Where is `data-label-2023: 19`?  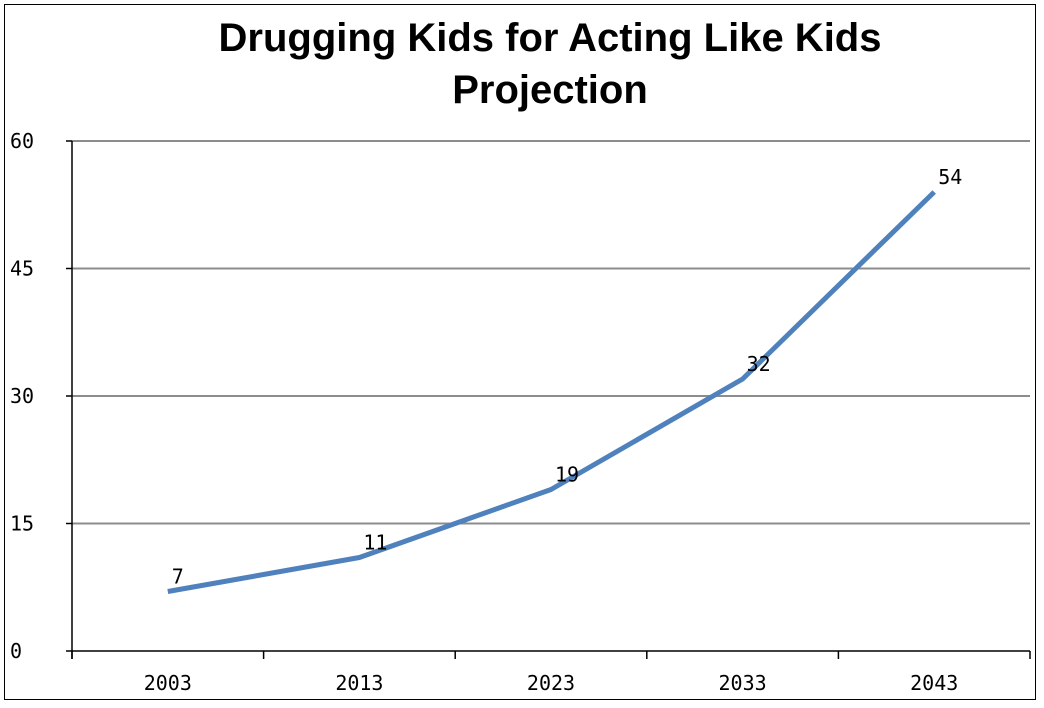
data-label-2023: 19 is located at coordinates (567, 475).